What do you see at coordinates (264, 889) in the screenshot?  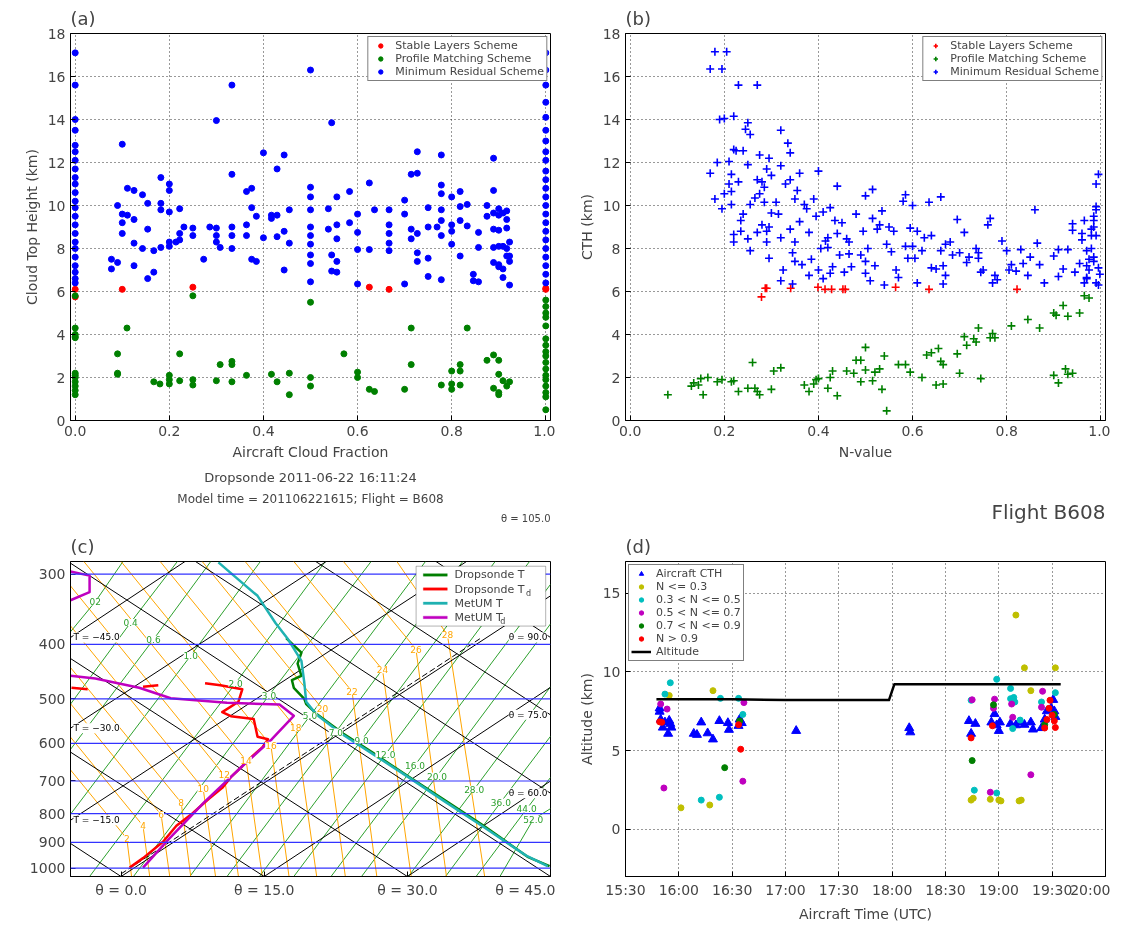 I see `x-tick-label: θ = 15.0` at bounding box center [264, 889].